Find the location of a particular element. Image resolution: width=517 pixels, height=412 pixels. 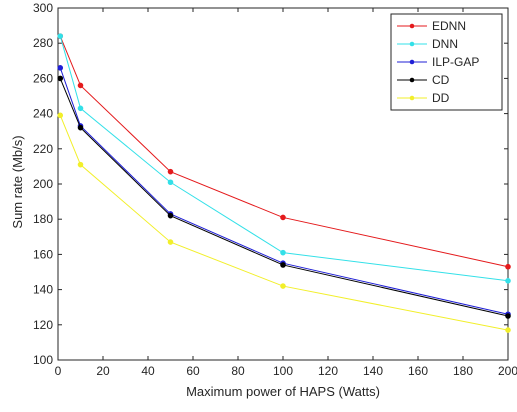

legend-label: DD is located at coordinates (441, 98).